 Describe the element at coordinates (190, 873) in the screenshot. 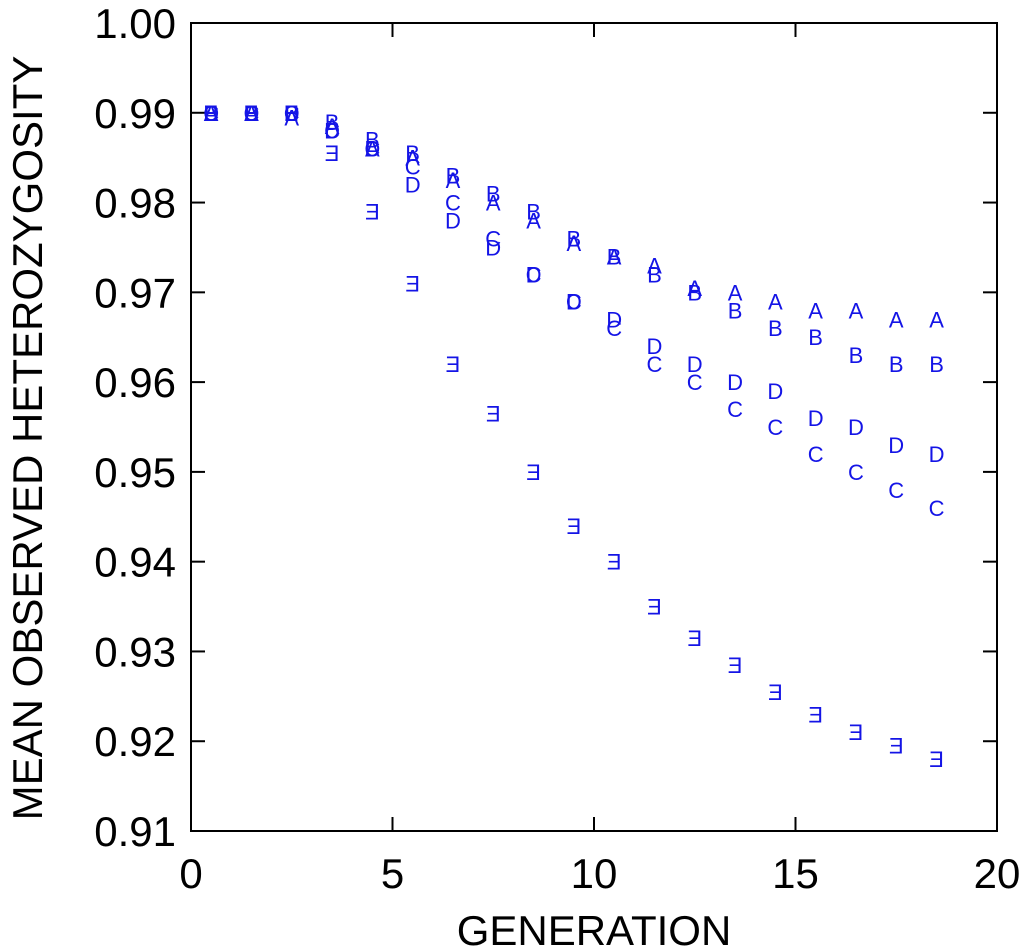

I see `x-tick-label: 0` at that location.